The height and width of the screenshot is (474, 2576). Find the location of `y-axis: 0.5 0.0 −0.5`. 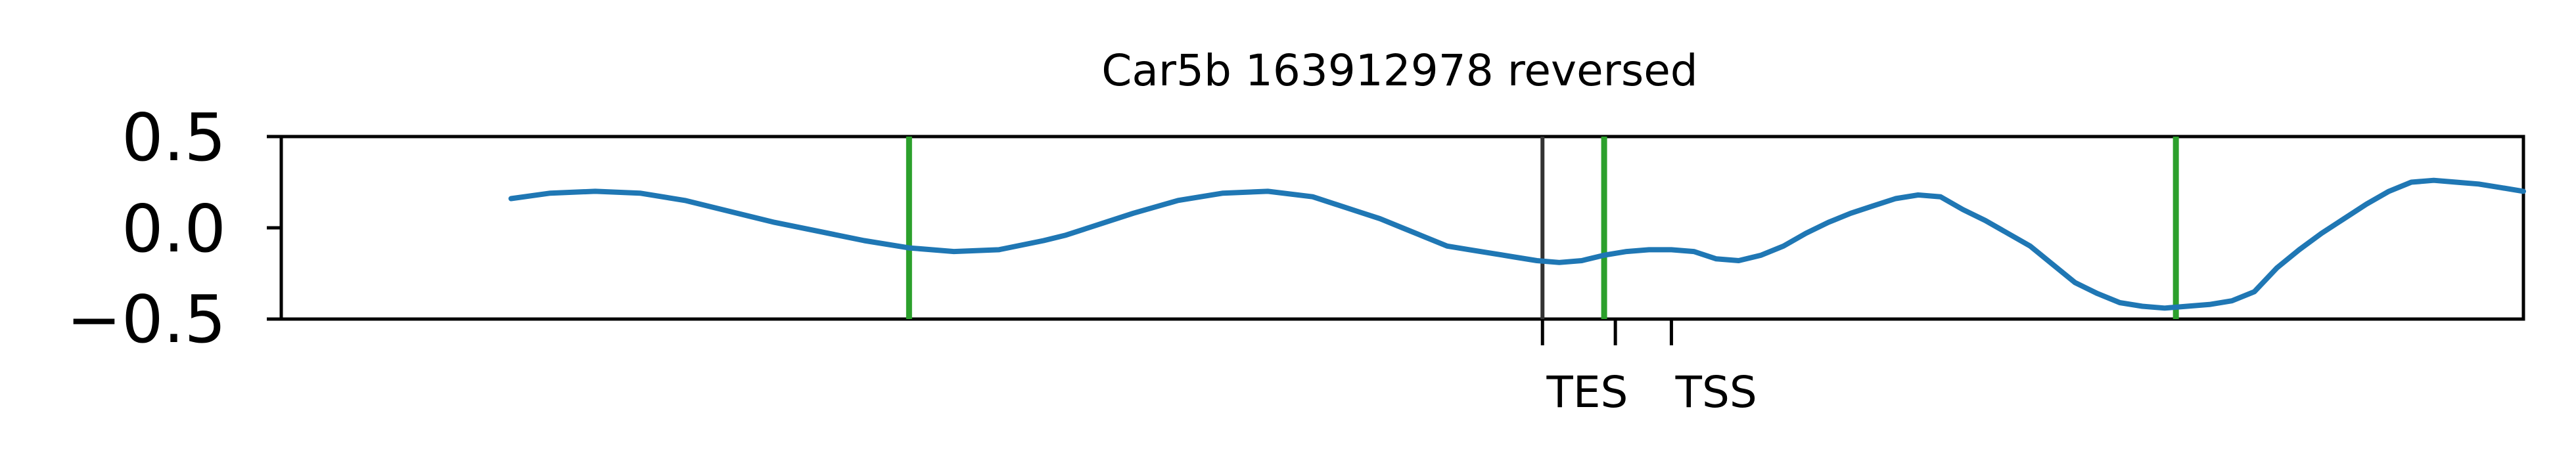

y-axis: 0.5 0.0 −0.5 is located at coordinates (174, 228).